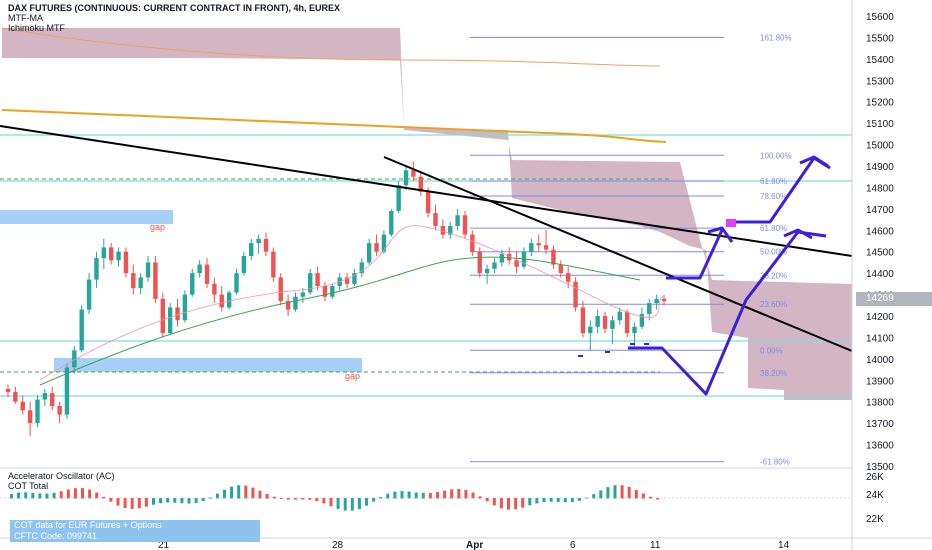 This screenshot has height=550, width=932. I want to click on indicator-accelerator-oscillator: Accelerator Oscillator (AC), so click(61, 476).